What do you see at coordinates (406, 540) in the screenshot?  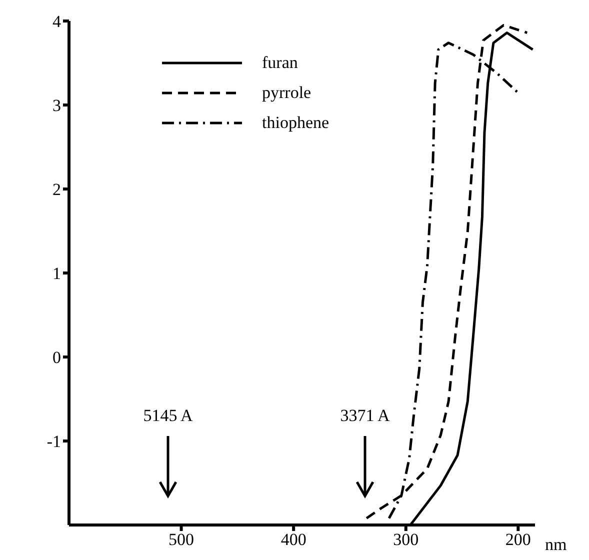 I see `x-tick-label: 300` at bounding box center [406, 540].